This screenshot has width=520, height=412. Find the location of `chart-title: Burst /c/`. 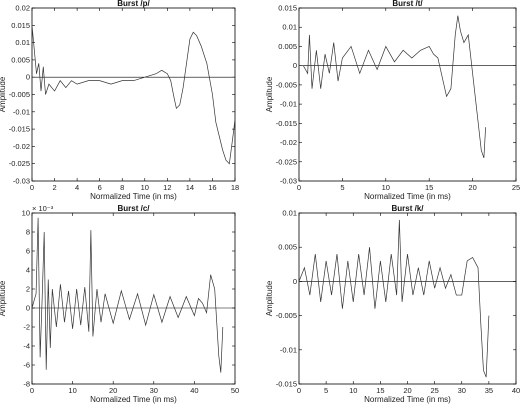

chart-title: Burst /c/ is located at coordinates (133, 208).